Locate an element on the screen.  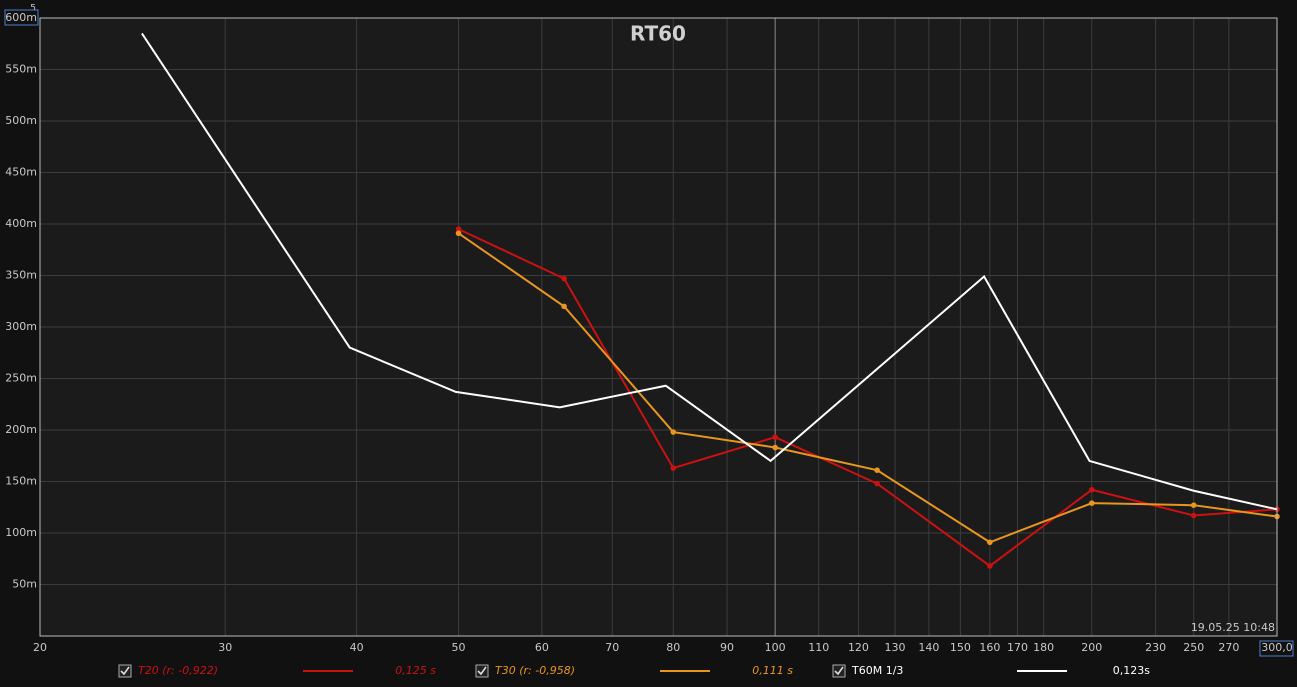
x-tick-label: 200 is located at coordinates (1091, 647).